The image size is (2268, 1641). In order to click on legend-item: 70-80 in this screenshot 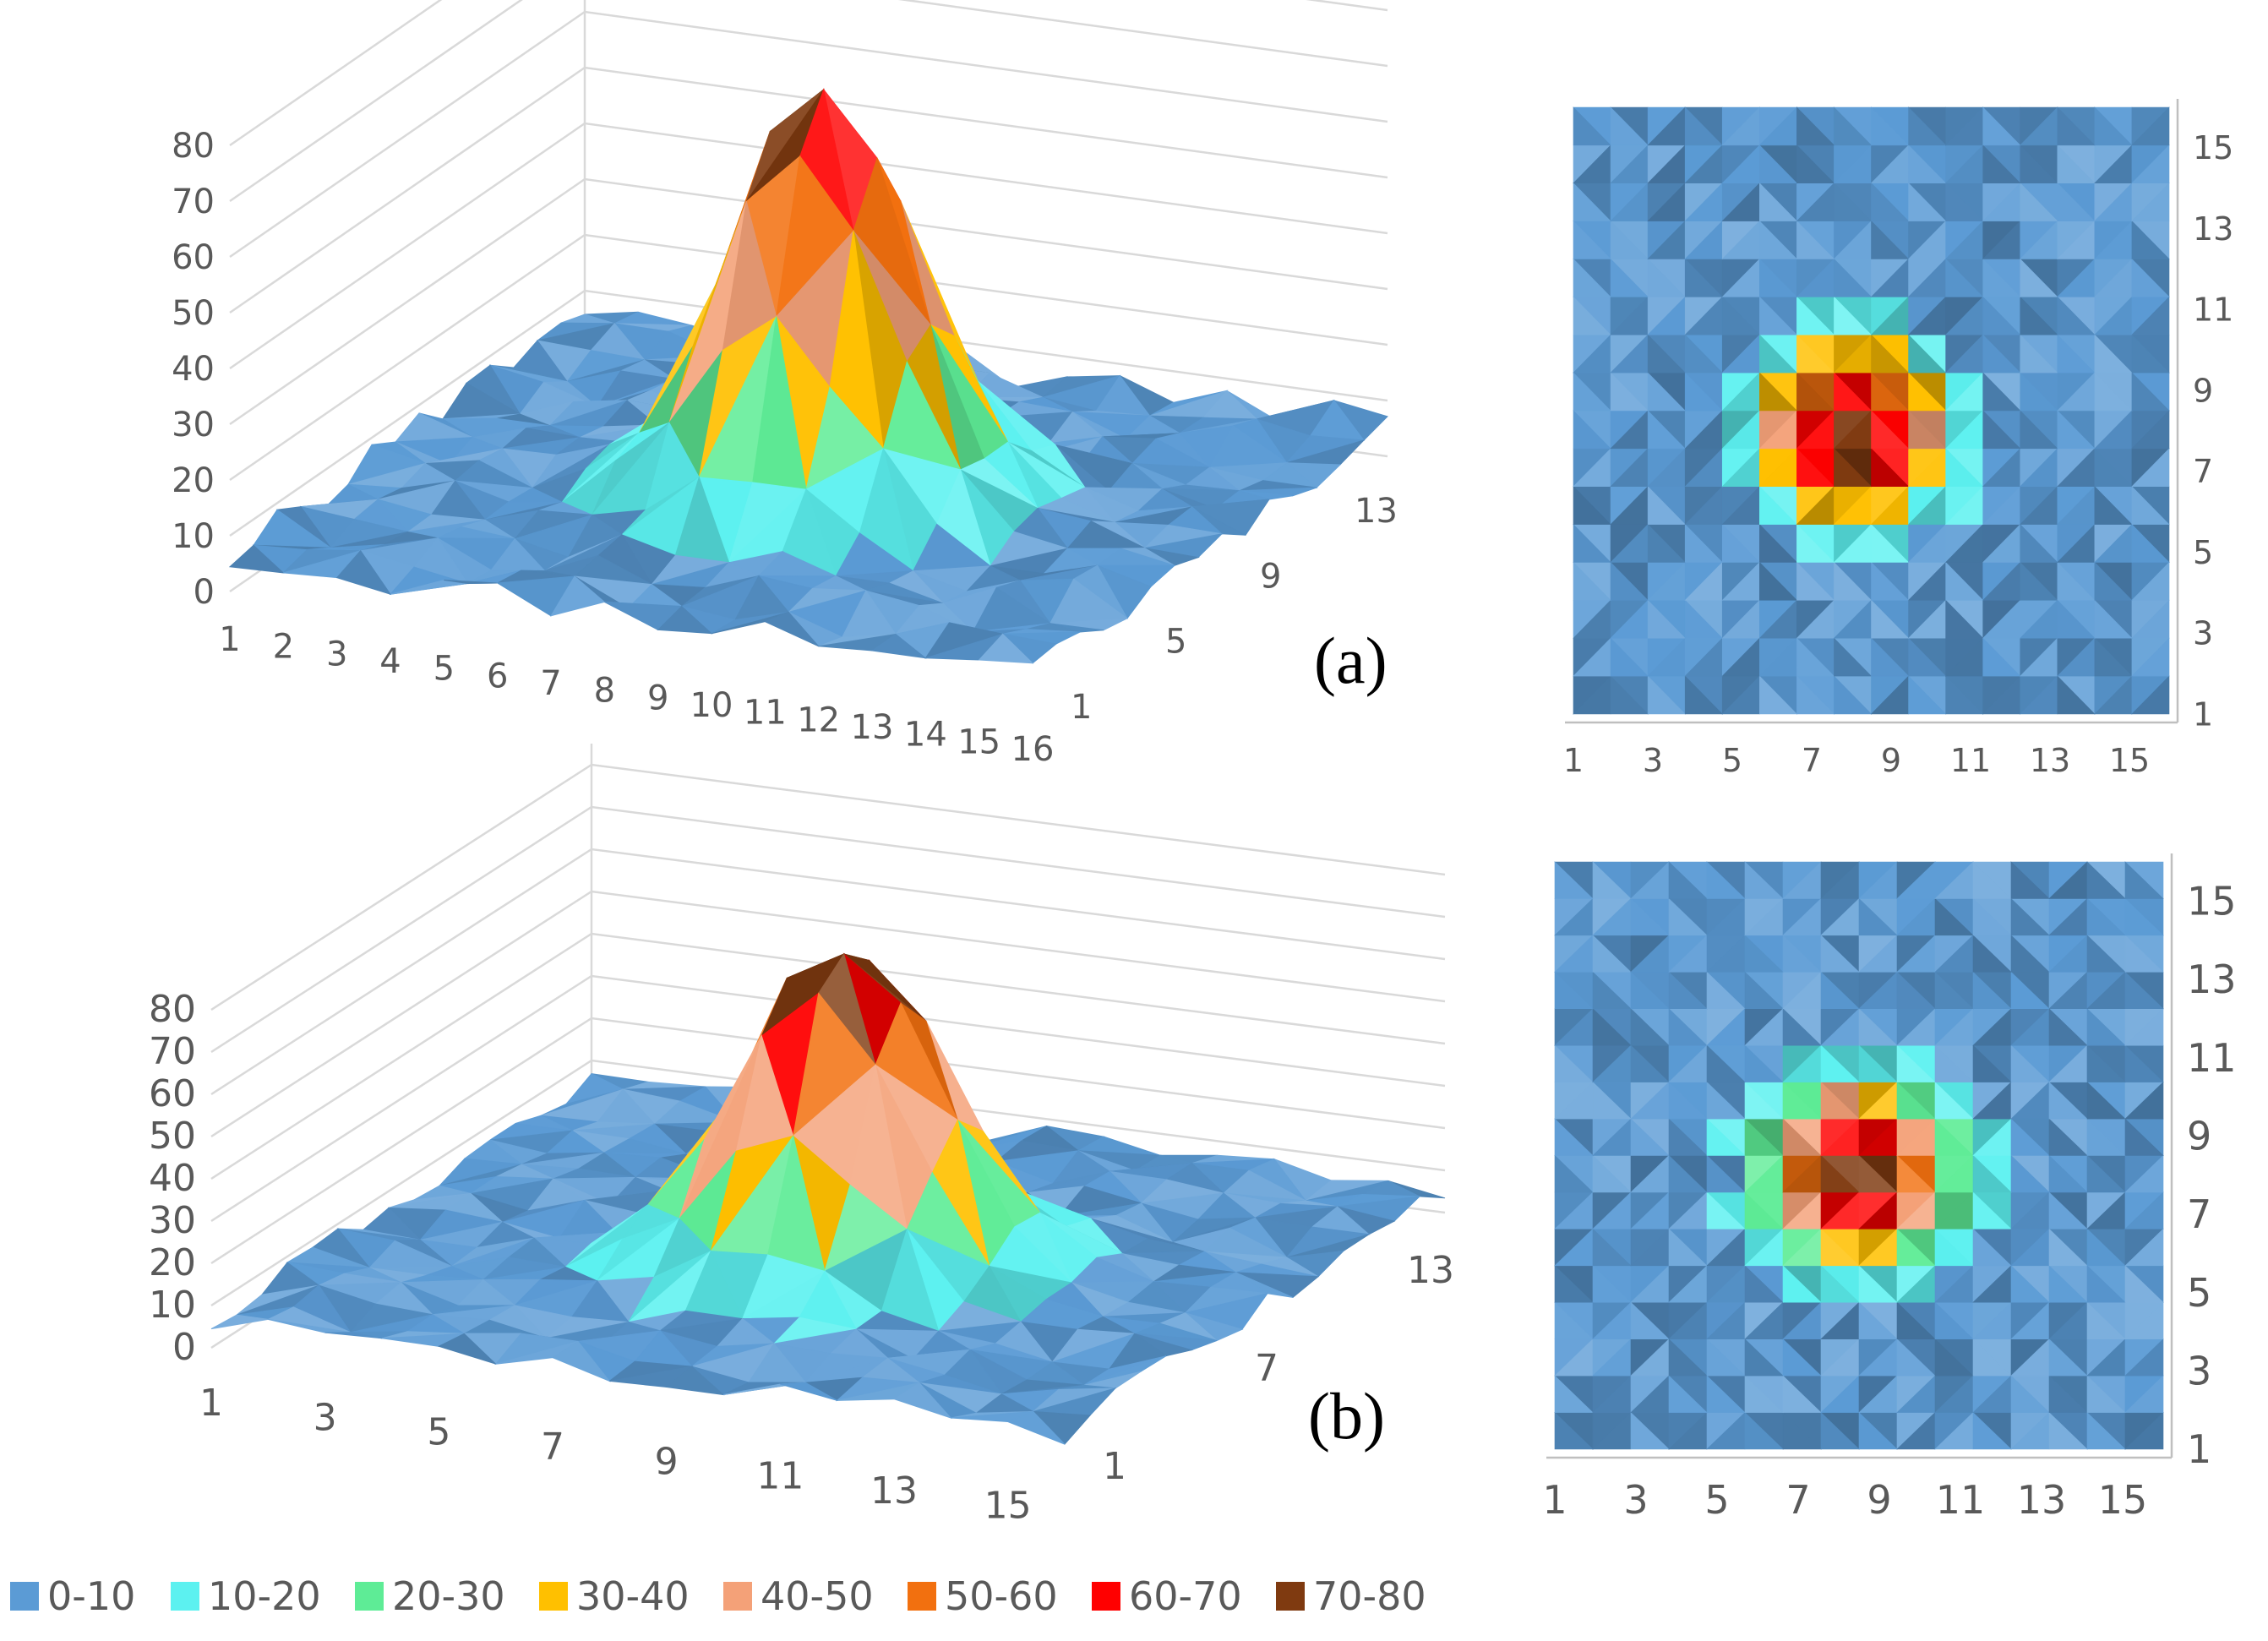, I will do `click(1351, 1596)`.